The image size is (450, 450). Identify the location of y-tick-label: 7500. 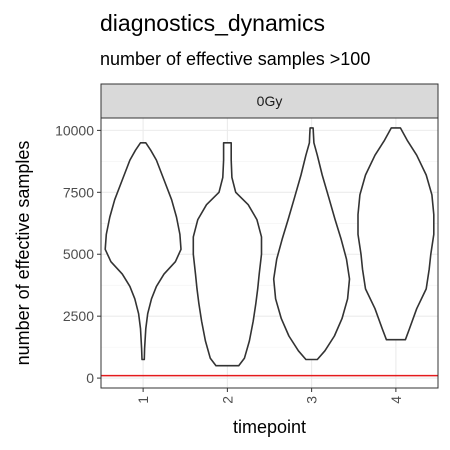
(78, 192).